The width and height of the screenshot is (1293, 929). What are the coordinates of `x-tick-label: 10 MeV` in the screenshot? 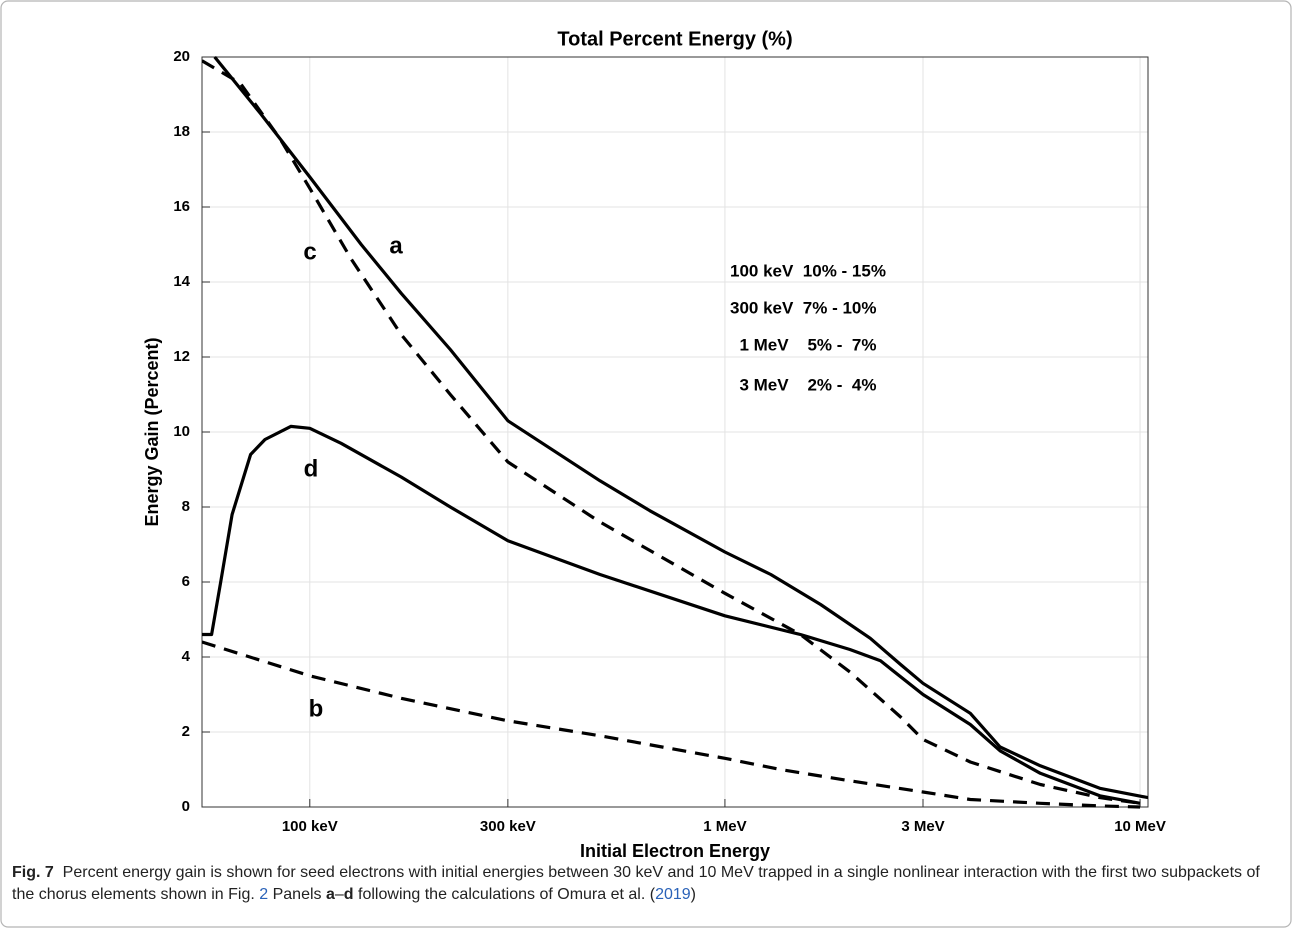 It's located at (1140, 826).